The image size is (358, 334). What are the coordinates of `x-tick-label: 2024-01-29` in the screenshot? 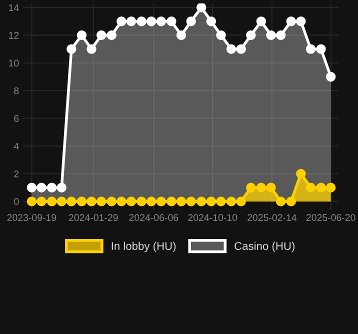 It's located at (93, 218).